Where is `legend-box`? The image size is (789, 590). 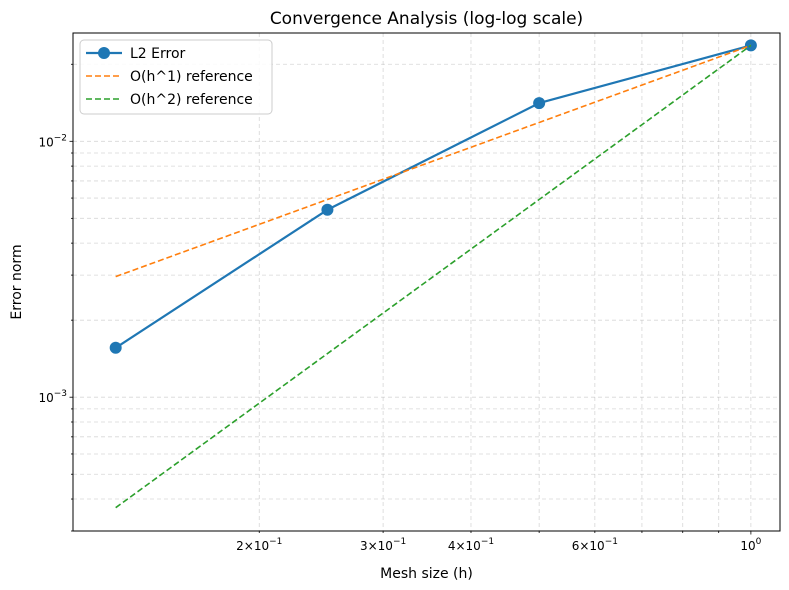
legend-box is located at coordinates (176, 77).